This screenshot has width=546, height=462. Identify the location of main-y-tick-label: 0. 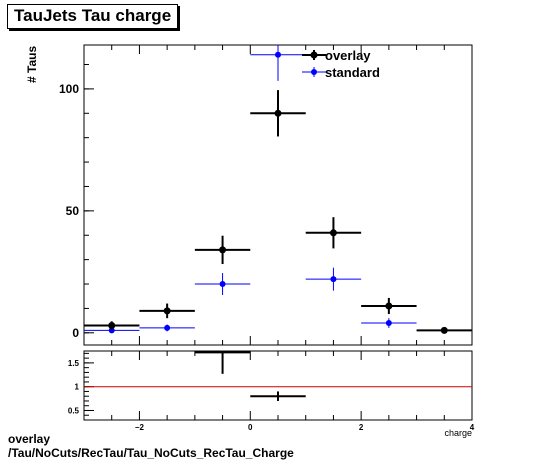
(75, 333).